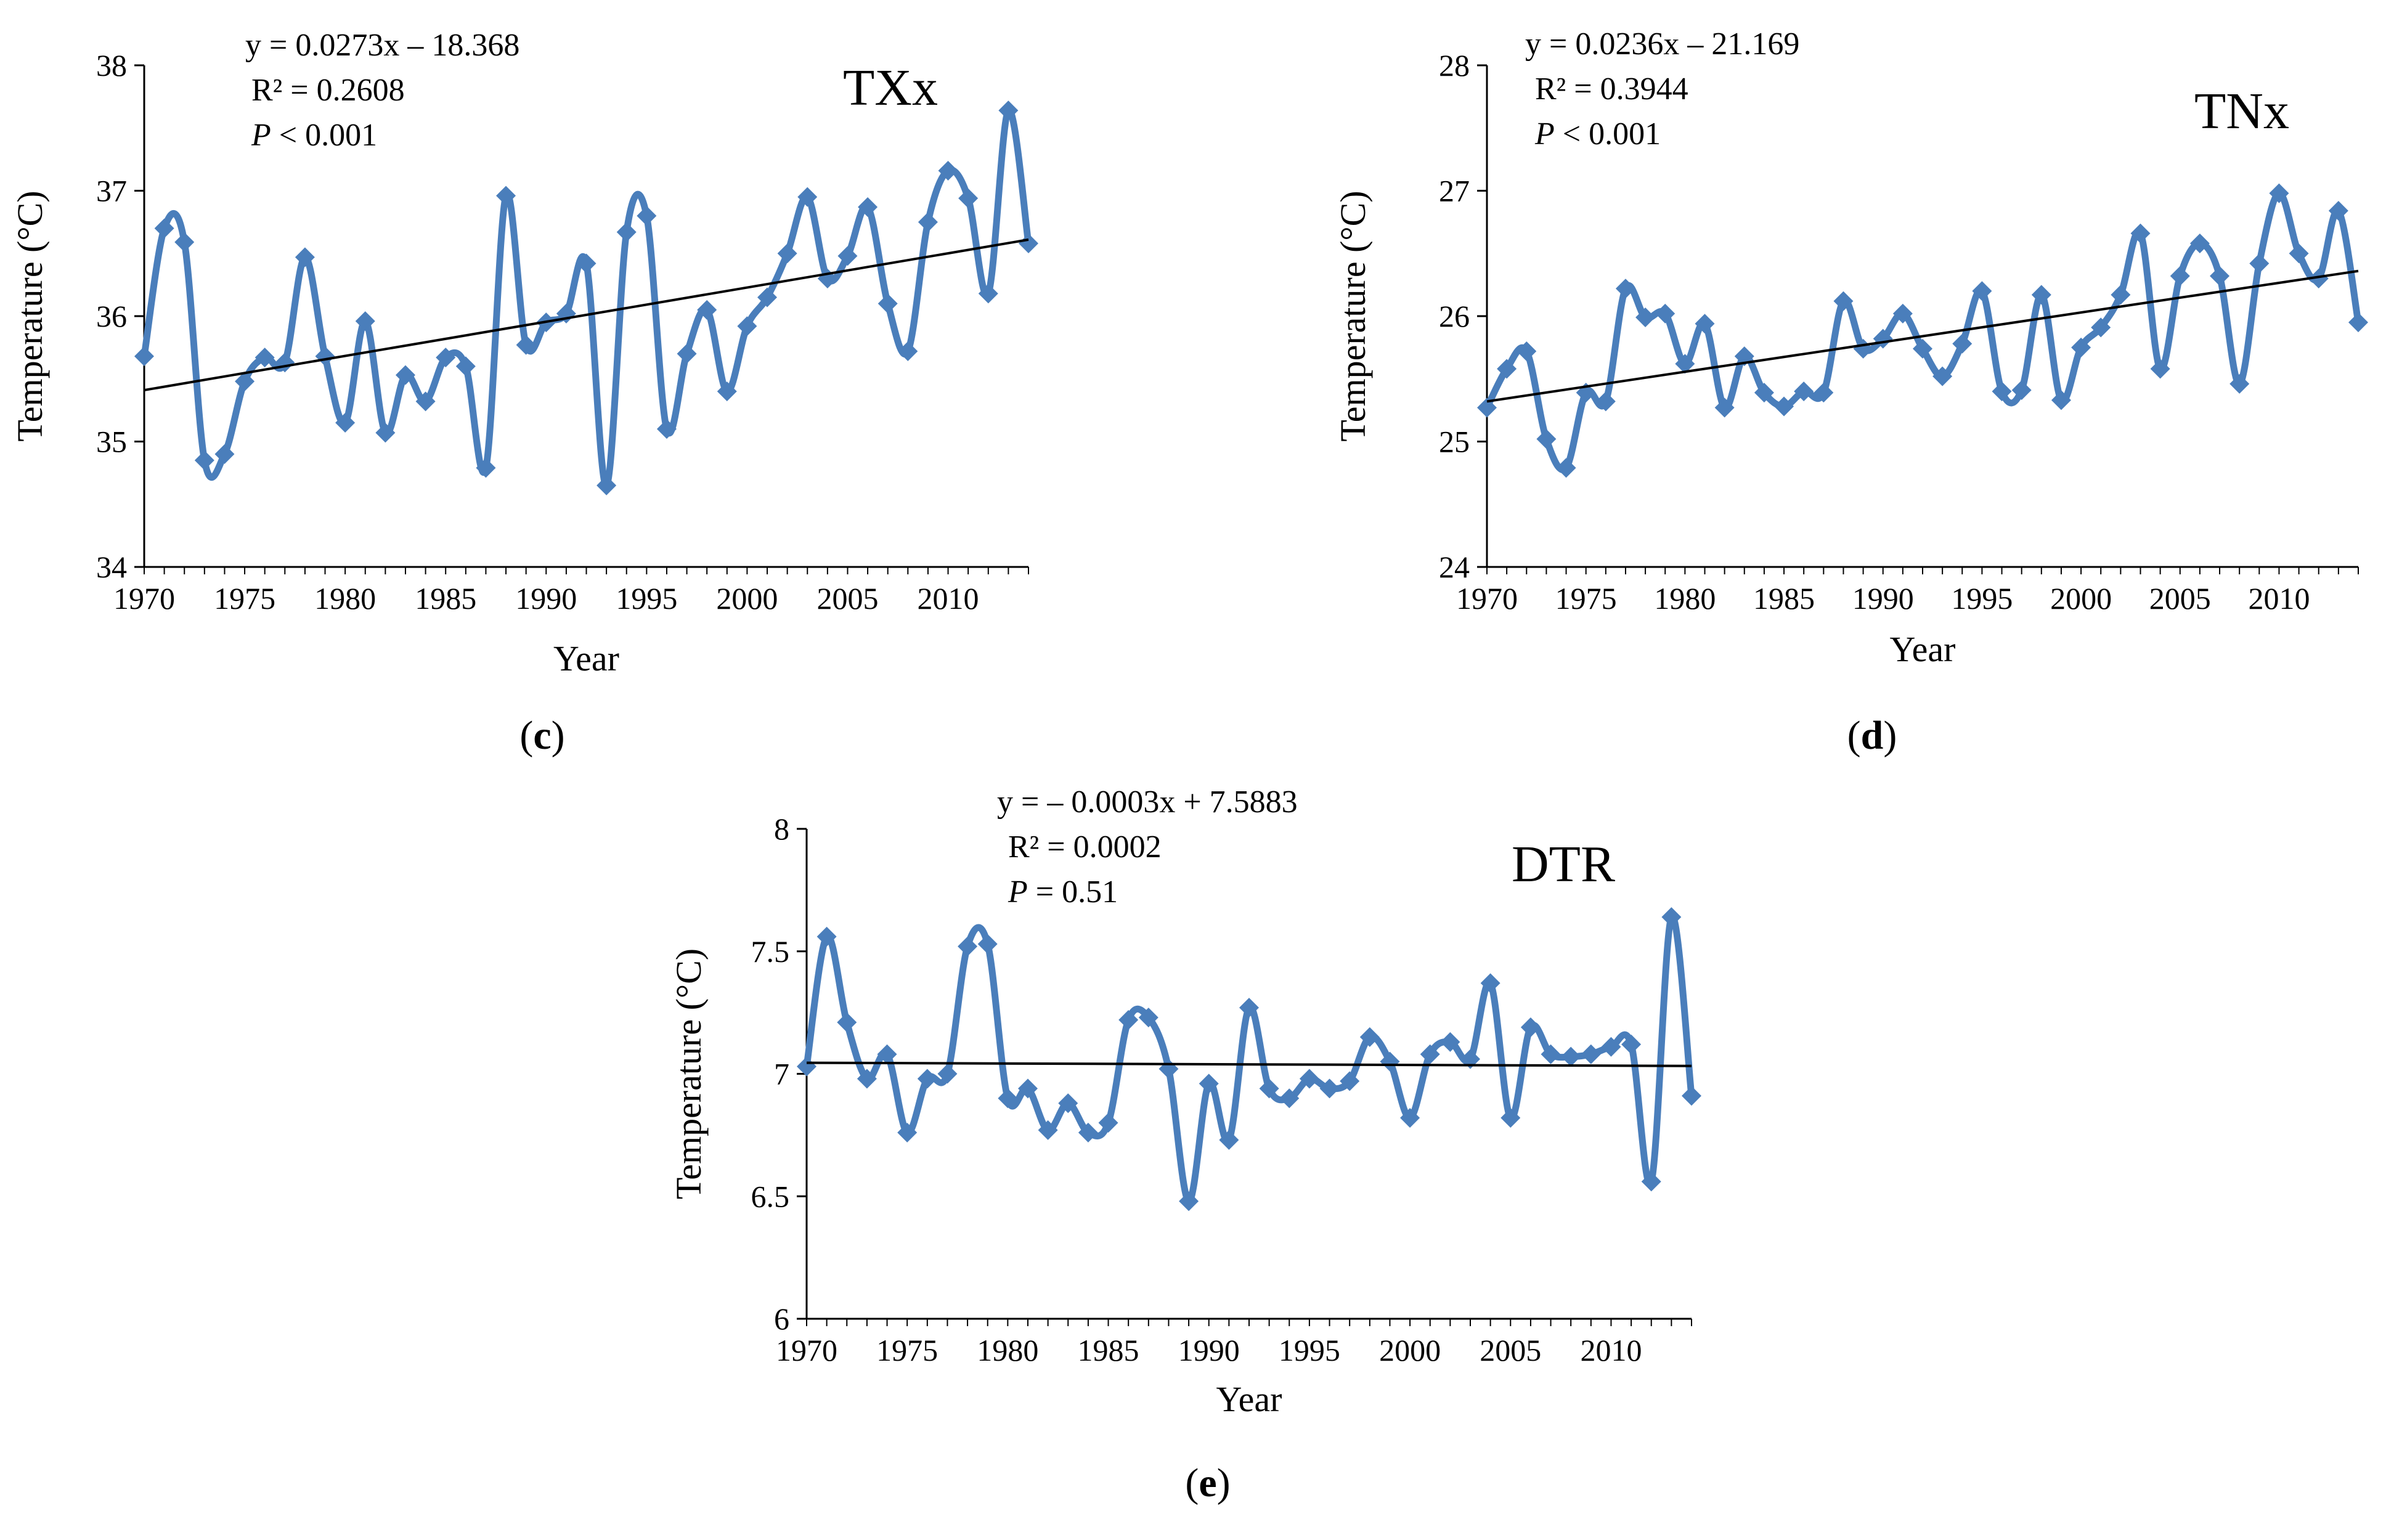  What do you see at coordinates (1612, 89) in the screenshot?
I see `r-squared: R² = 0.3944` at bounding box center [1612, 89].